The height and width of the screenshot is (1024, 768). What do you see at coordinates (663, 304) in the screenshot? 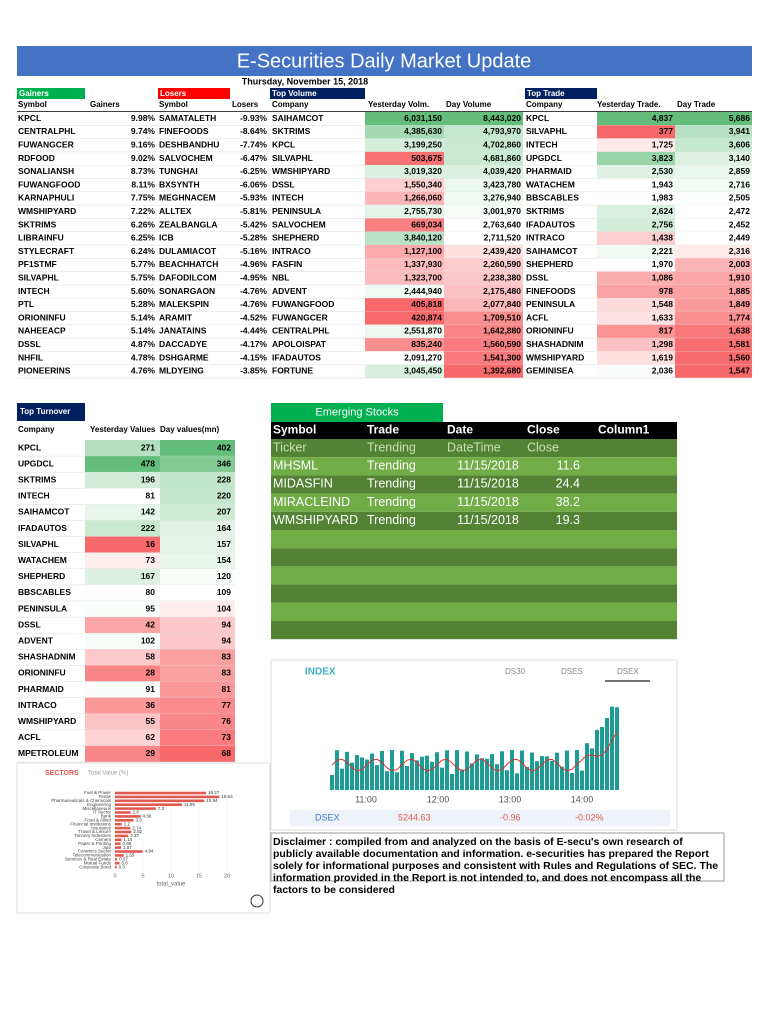
I see `cell: 1,548` at bounding box center [663, 304].